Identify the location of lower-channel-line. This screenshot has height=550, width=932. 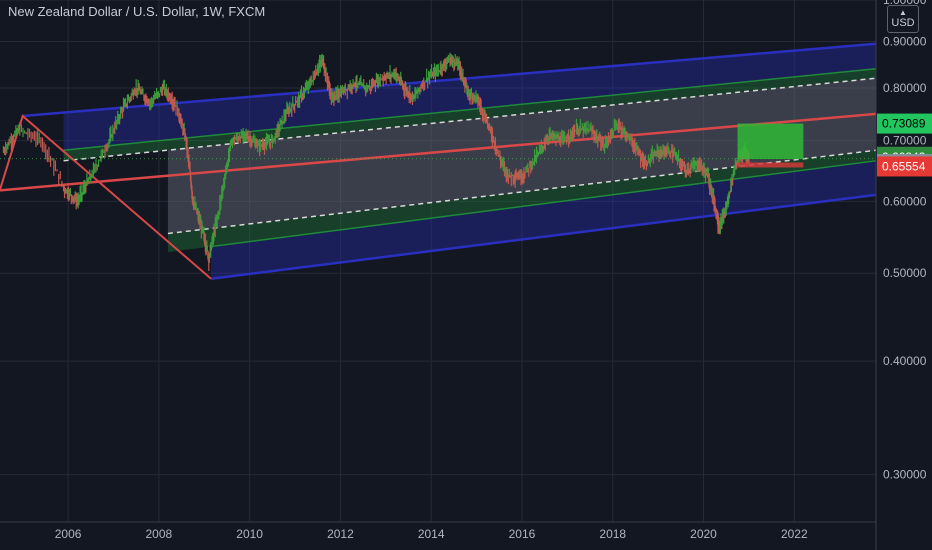
(543, 237).